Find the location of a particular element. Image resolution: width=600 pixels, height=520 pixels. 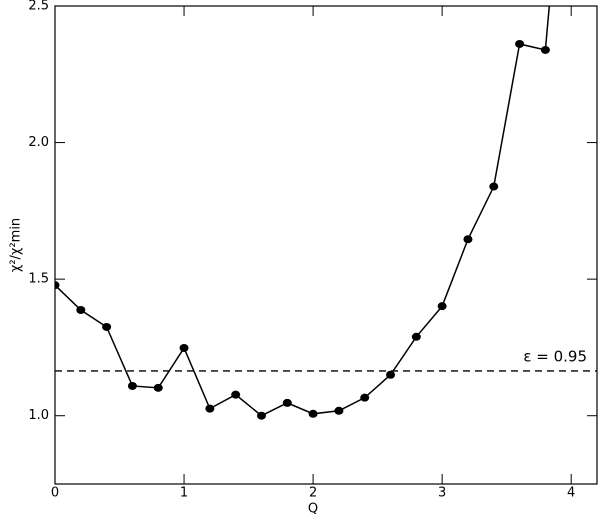

reference-label: ε = 0.95 is located at coordinates (555, 356).